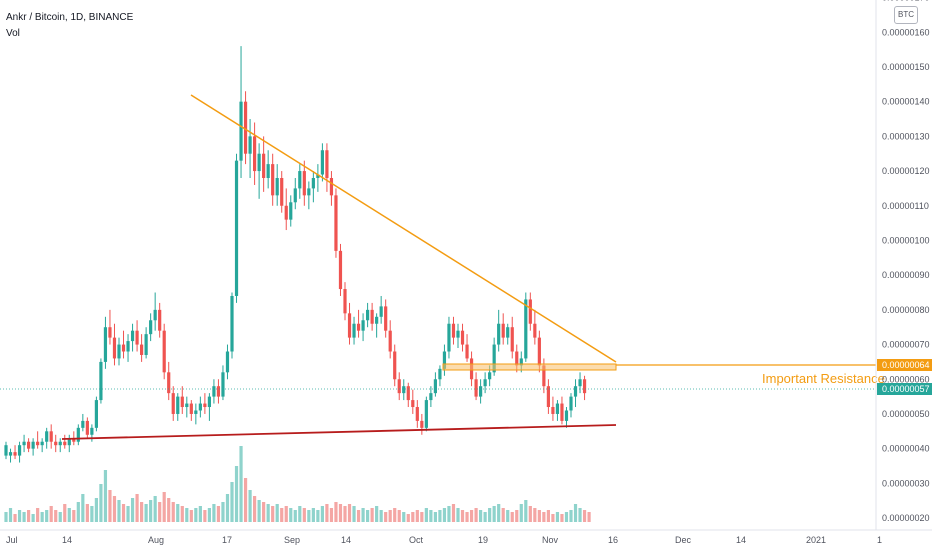  I want to click on x-tick-label: Jul, so click(12, 540).